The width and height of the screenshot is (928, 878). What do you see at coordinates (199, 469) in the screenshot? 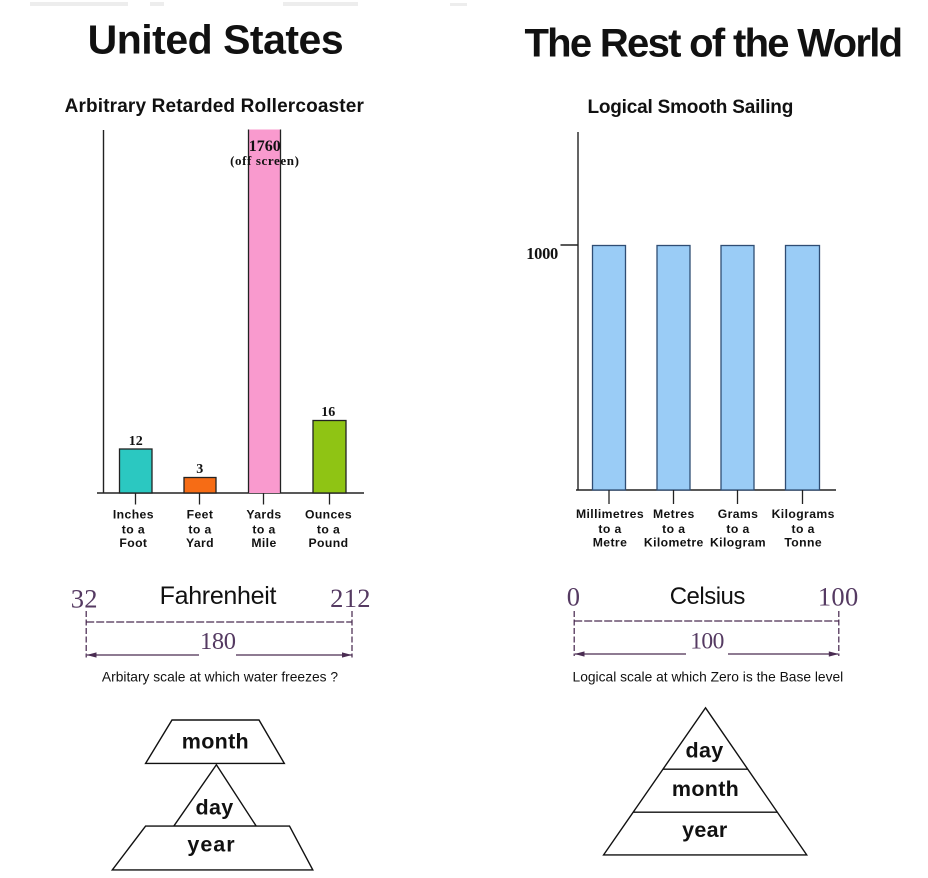
I see `svg-text: 3` at bounding box center [199, 469].